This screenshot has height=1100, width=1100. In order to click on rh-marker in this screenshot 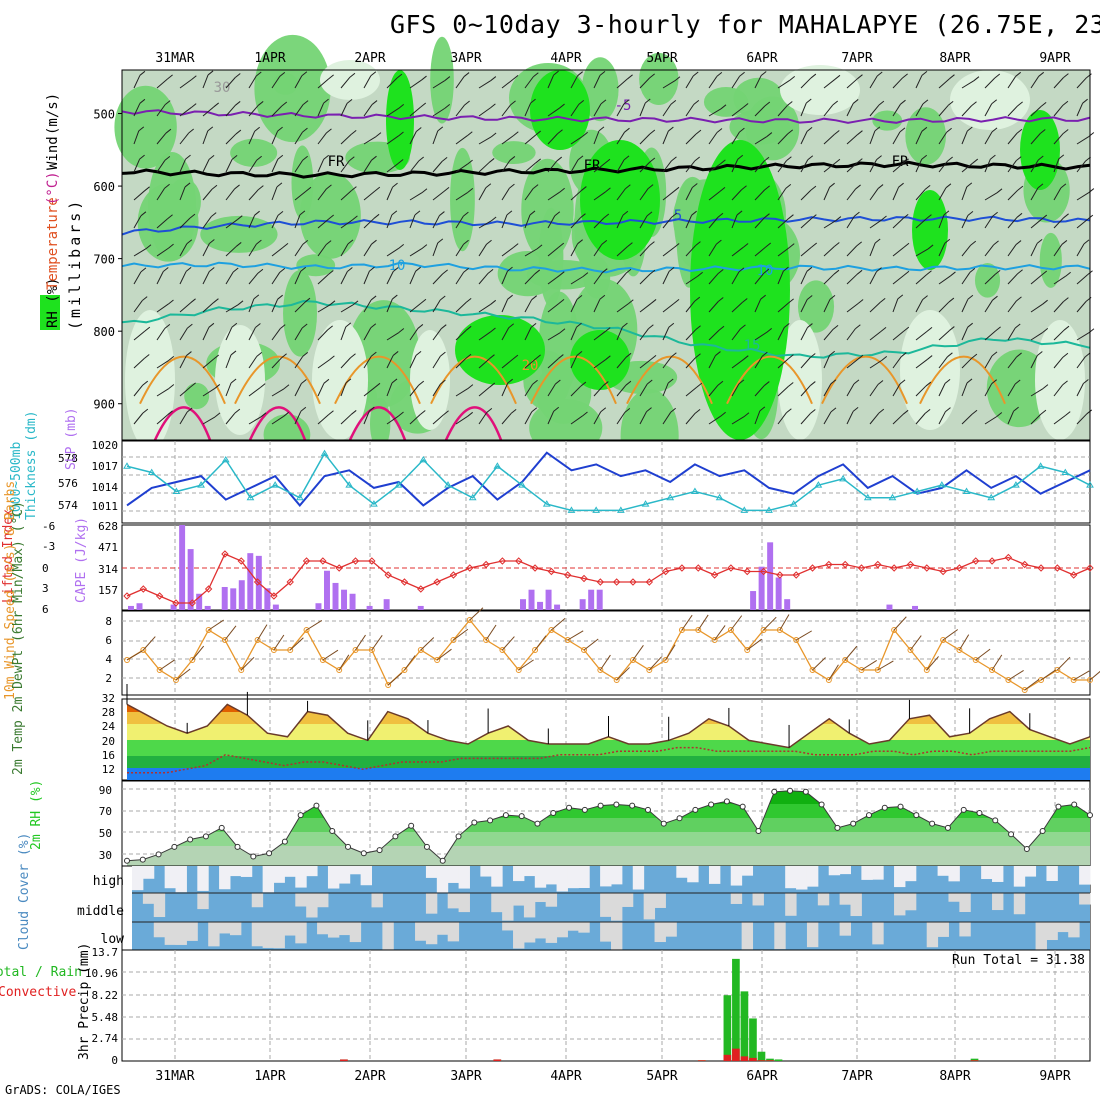, I will do `click(142, 859)`.